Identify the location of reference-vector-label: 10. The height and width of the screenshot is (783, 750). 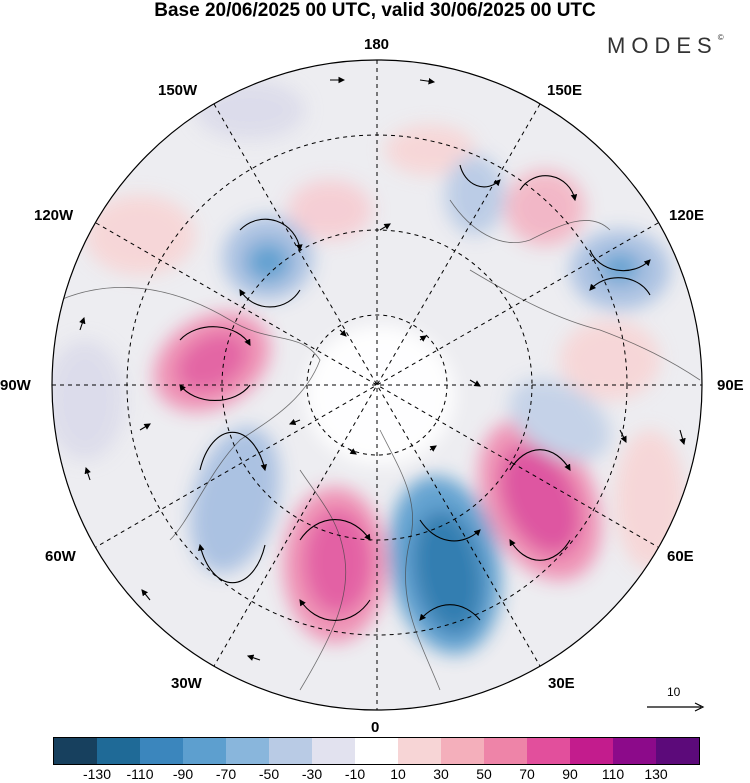
(674, 692).